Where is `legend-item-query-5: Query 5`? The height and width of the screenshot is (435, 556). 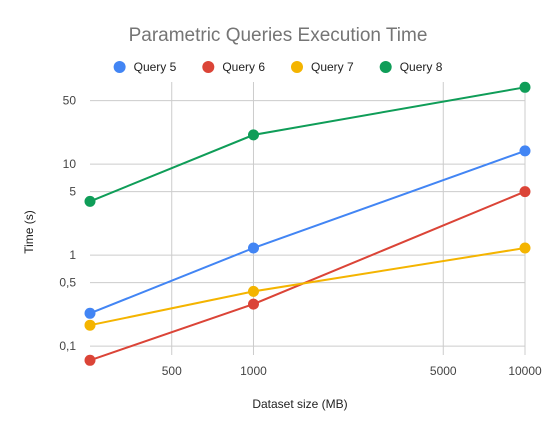 legend-item-query-5: Query 5 is located at coordinates (145, 67).